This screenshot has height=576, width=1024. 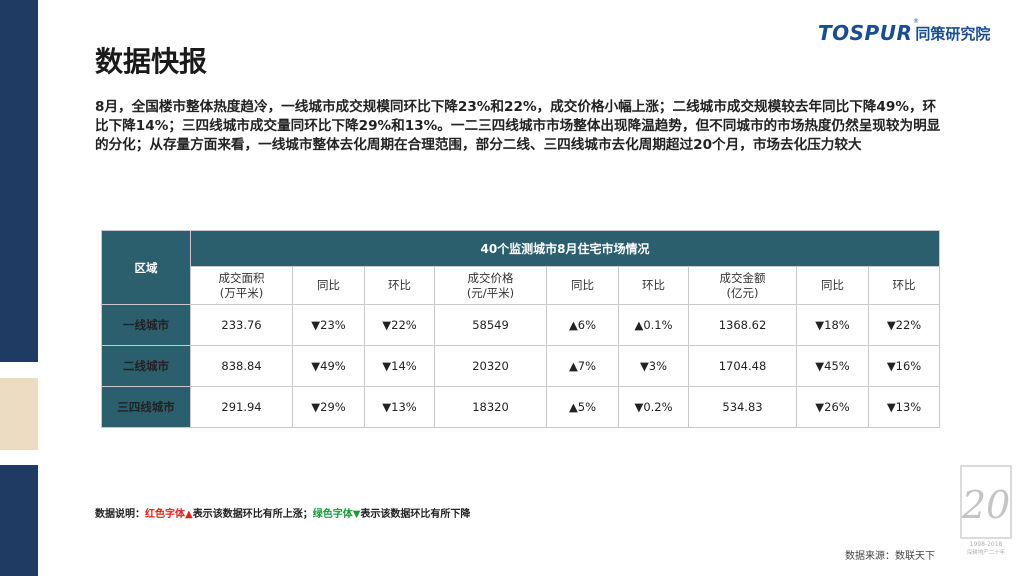 What do you see at coordinates (241, 325) in the screenshot?
I see `cell-area: 233.76` at bounding box center [241, 325].